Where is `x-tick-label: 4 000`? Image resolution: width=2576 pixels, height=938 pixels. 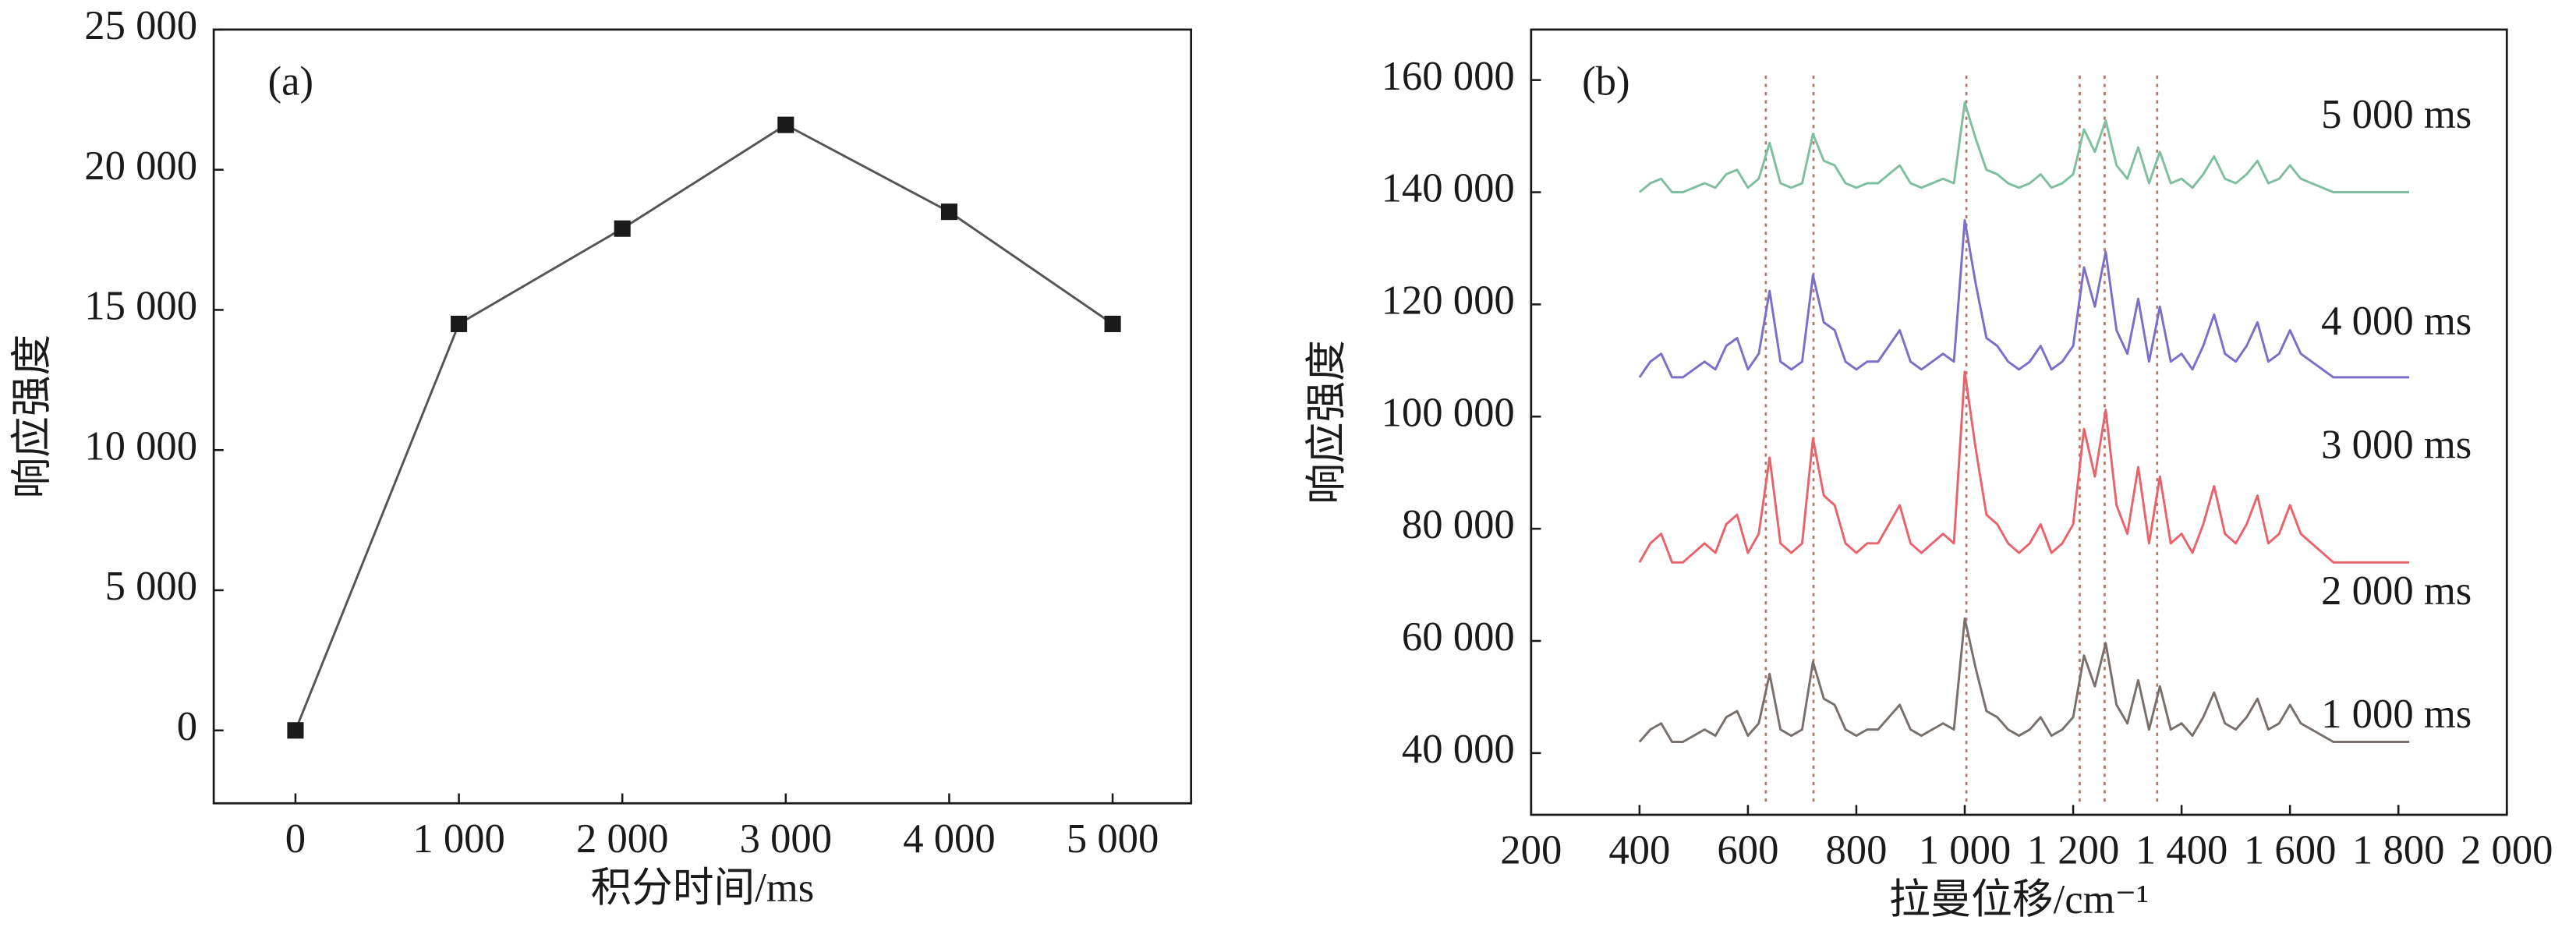 x-tick-label: 4 000 is located at coordinates (949, 839).